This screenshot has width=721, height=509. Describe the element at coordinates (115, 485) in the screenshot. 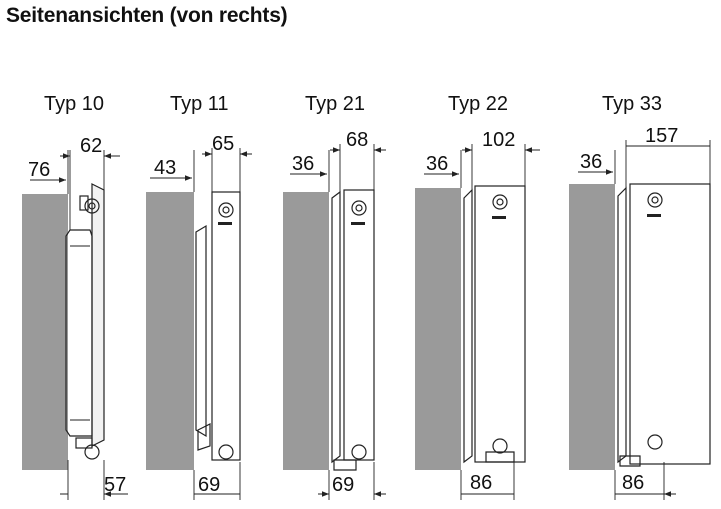

I see `dim-bottom: 57` at that location.